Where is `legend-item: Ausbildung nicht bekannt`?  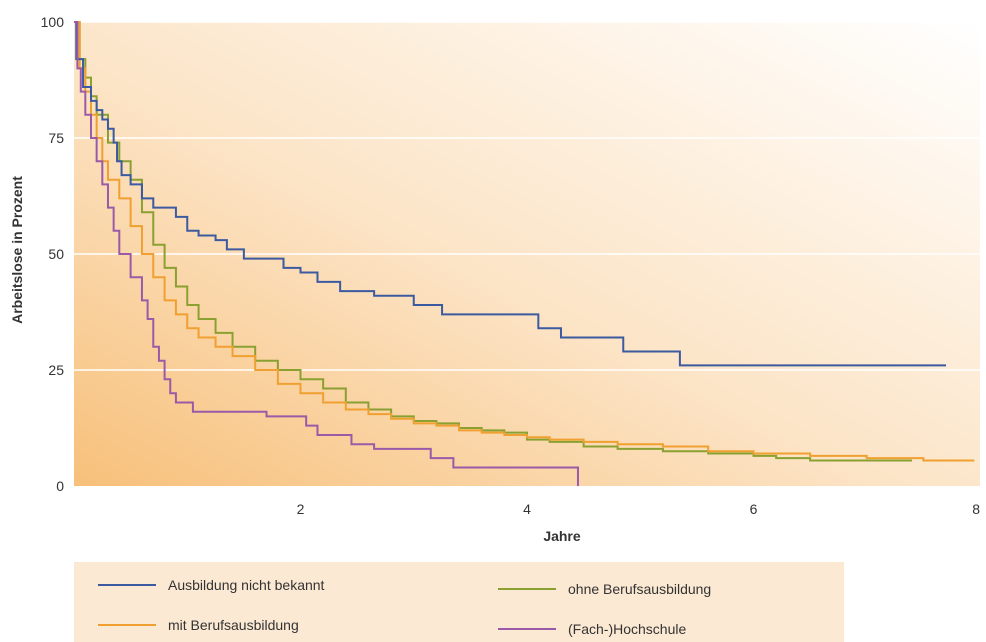 legend-item: Ausbildung nicht bekannt is located at coordinates (211, 585).